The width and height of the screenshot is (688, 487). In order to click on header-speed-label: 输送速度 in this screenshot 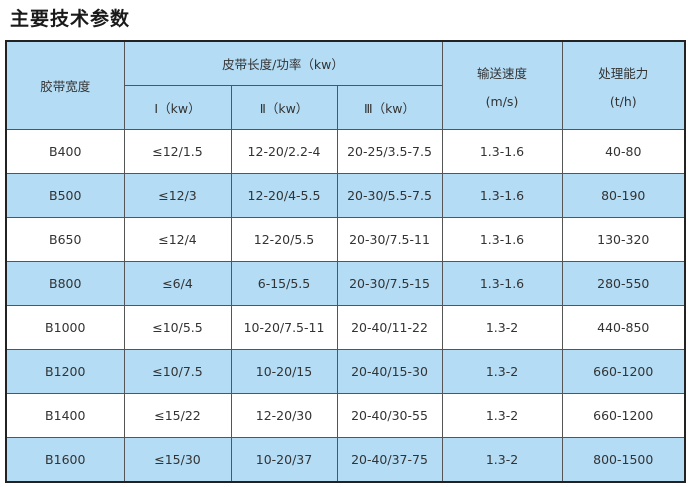, I will do `click(501, 73)`.